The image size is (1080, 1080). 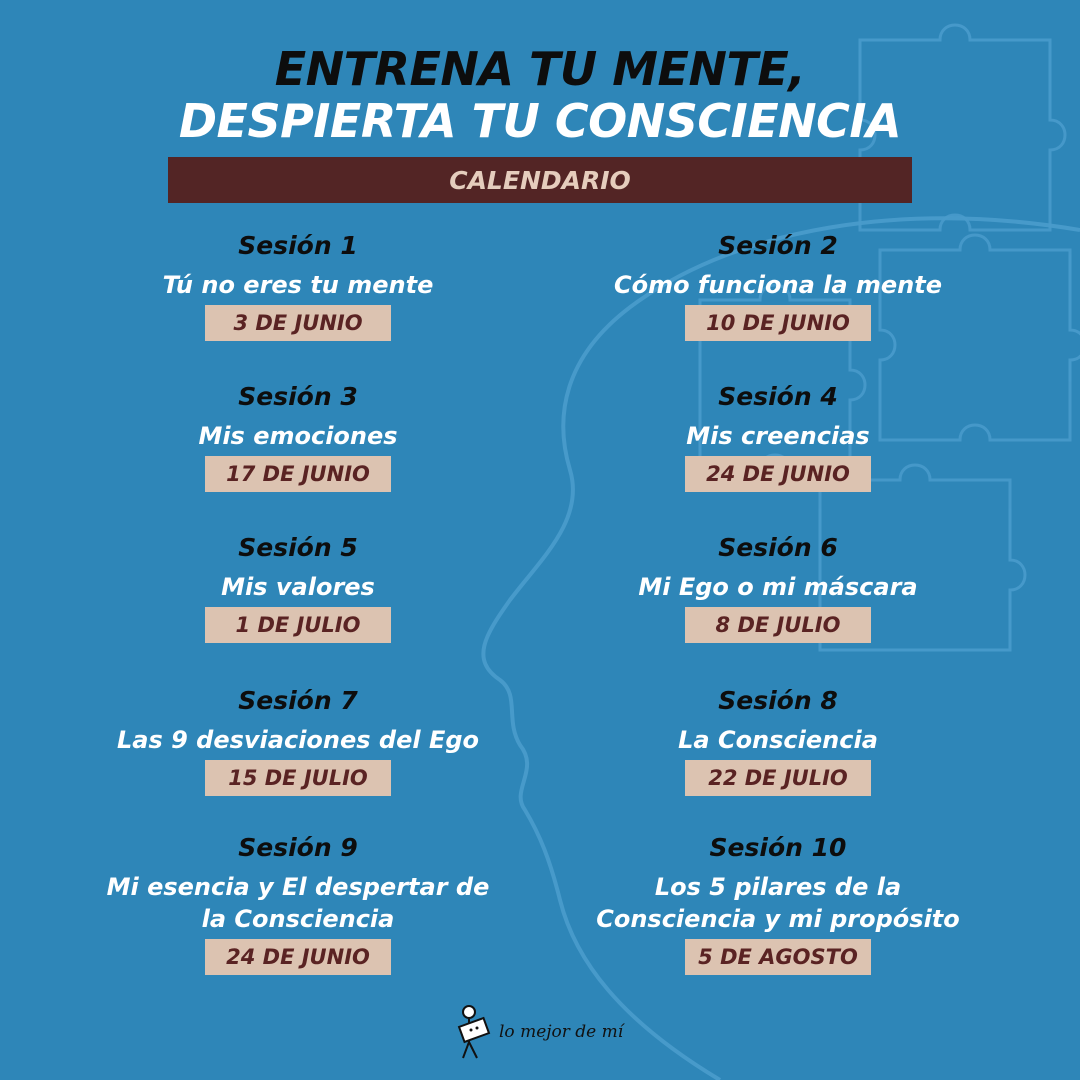 I want to click on session-card-4: Sesión 4 Mis creencias 24 DE JUNIO, so click(x=778, y=437).